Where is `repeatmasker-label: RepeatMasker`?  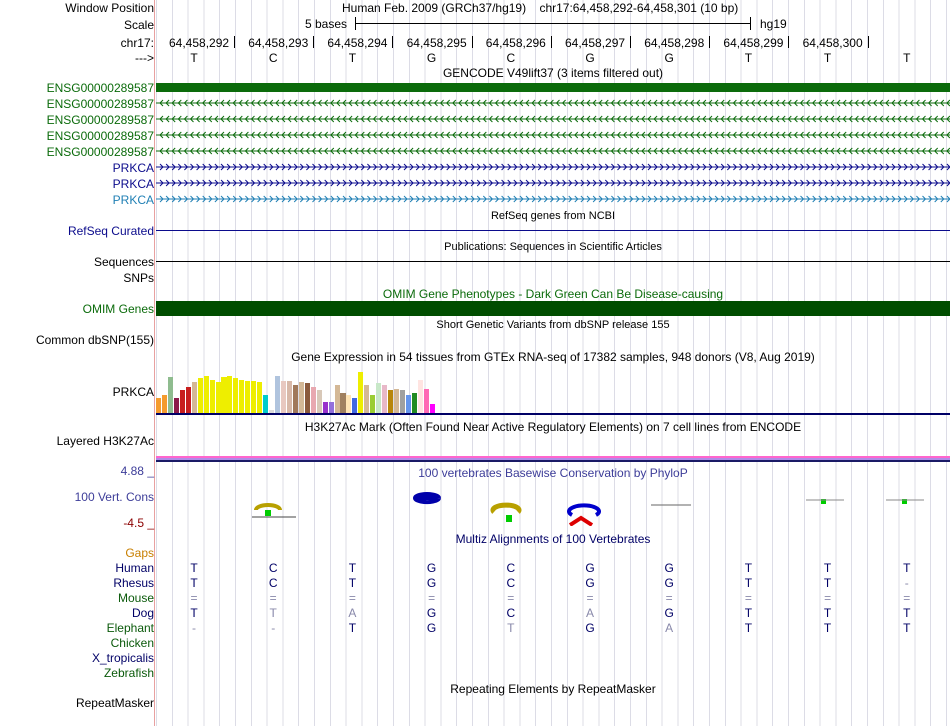 repeatmasker-label: RepeatMasker is located at coordinates (114, 703).